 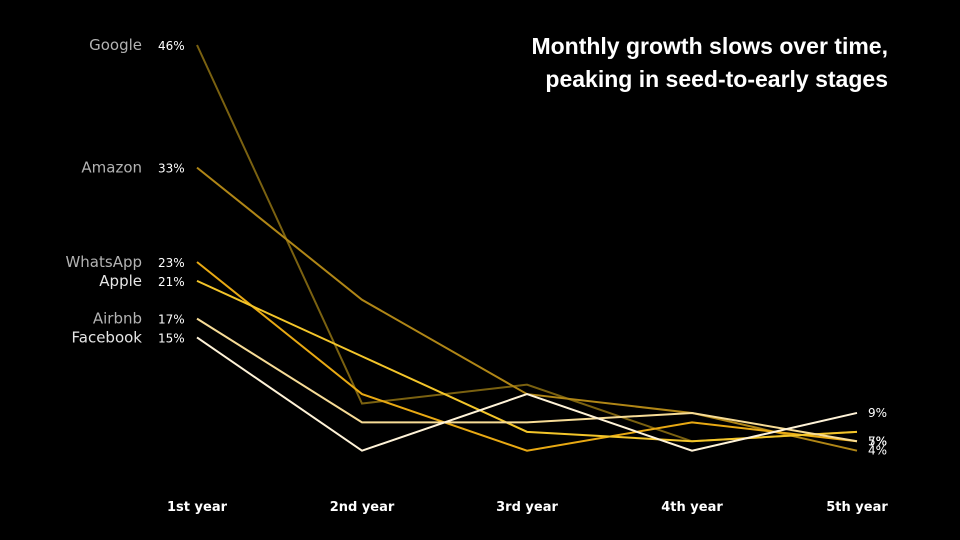 What do you see at coordinates (120, 281) in the screenshot?
I see `company-label-apple: Apple` at bounding box center [120, 281].